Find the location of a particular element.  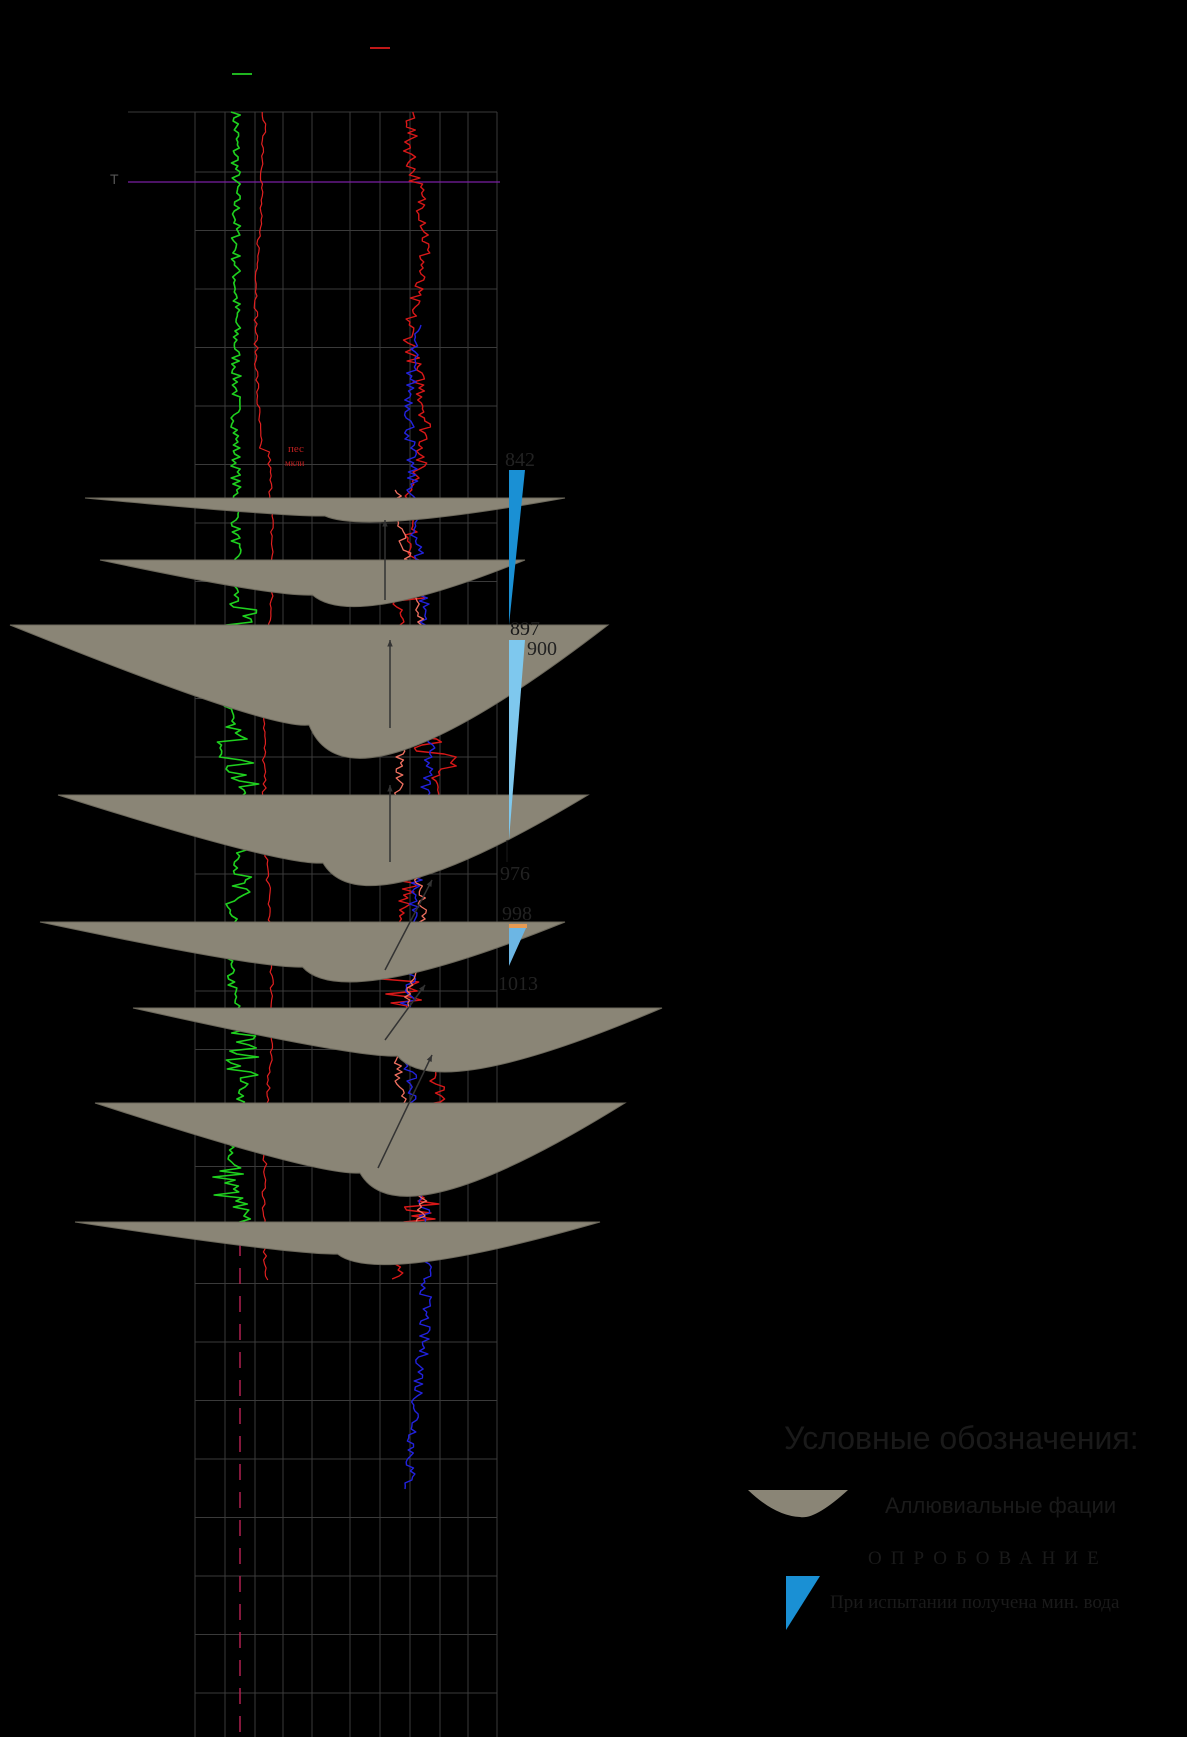

legend-water-label: При испытании получена мин. вода is located at coordinates (975, 1602).